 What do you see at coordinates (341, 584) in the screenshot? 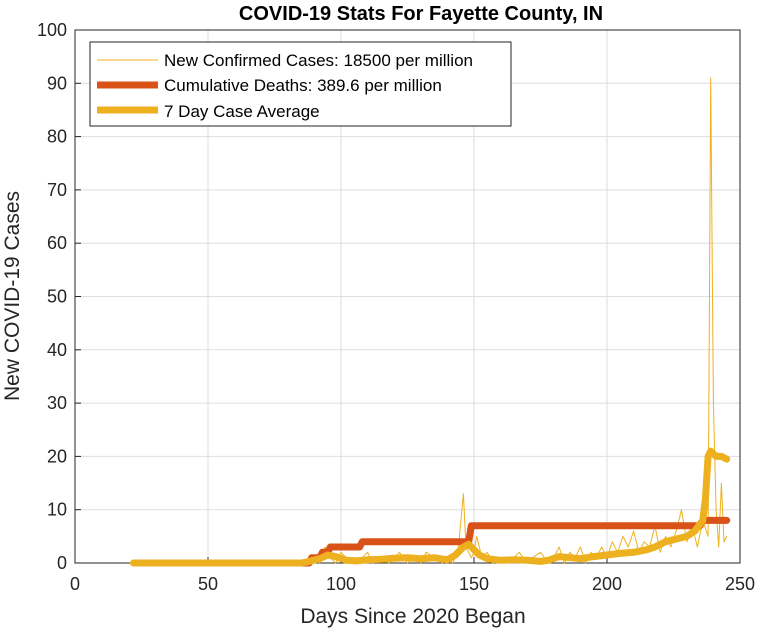
I see `x-tick-label: 100` at bounding box center [341, 584].